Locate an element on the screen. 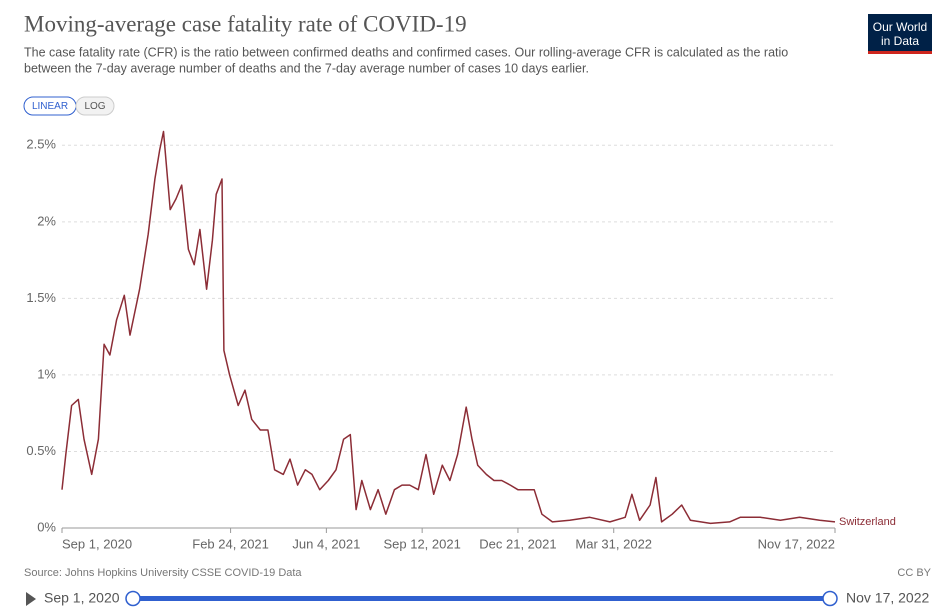 The image size is (938, 612). y-tick-label: 1% is located at coordinates (46, 373).